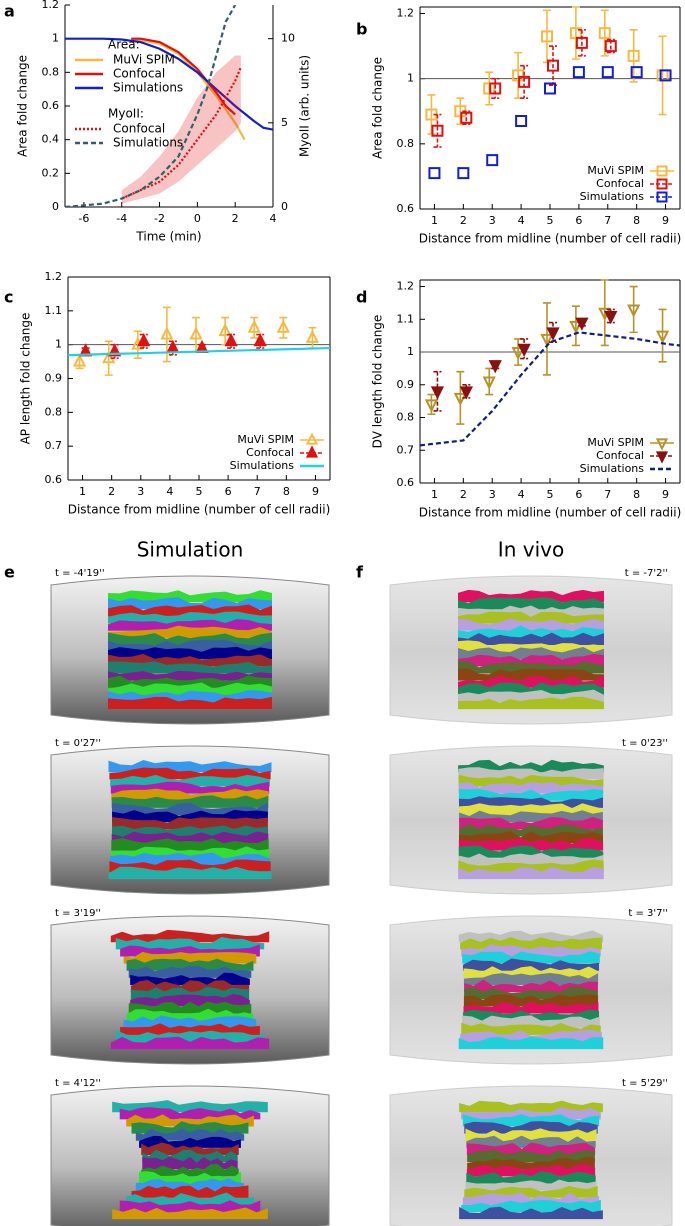 This screenshot has height=1226, width=685. What do you see at coordinates (406, 449) in the screenshot?
I see `y-tick-label: 0.7` at bounding box center [406, 449].